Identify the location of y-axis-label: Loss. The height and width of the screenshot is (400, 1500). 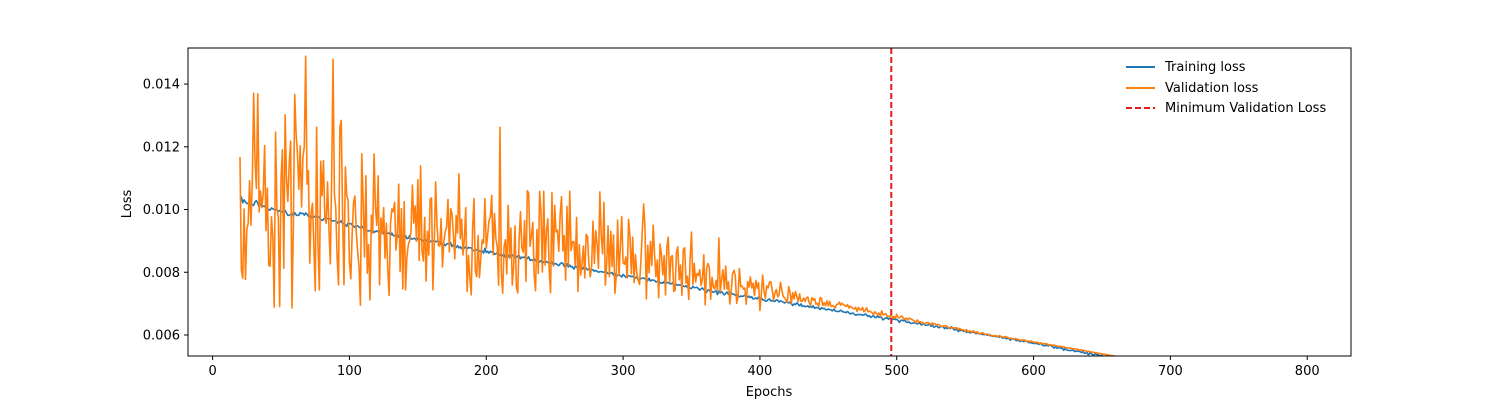
(127, 204).